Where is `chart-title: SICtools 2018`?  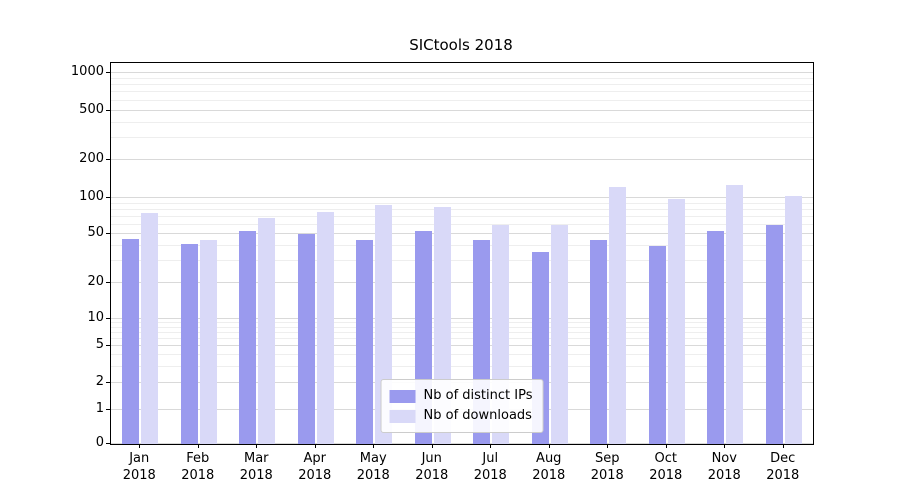
chart-title: SICtools 2018 is located at coordinates (461, 45).